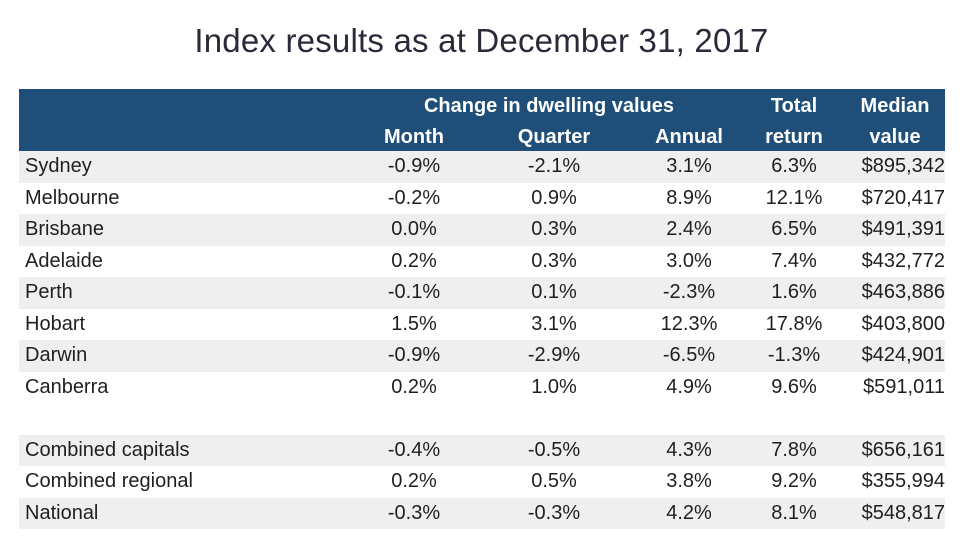 The height and width of the screenshot is (540, 963). Describe the element at coordinates (482, 293) in the screenshot. I see `table-row: Perth -0.1% 0.1% -2.3% 1.6% $463,886` at that location.